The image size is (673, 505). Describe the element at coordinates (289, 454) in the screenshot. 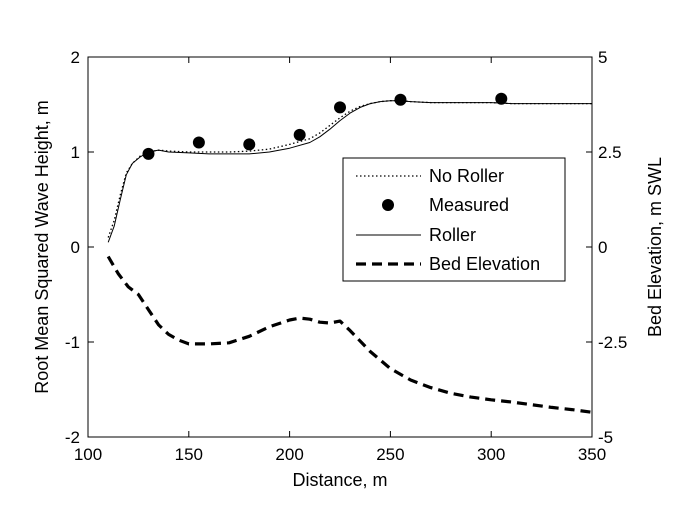

I see `x-tick-label: 200` at that location.